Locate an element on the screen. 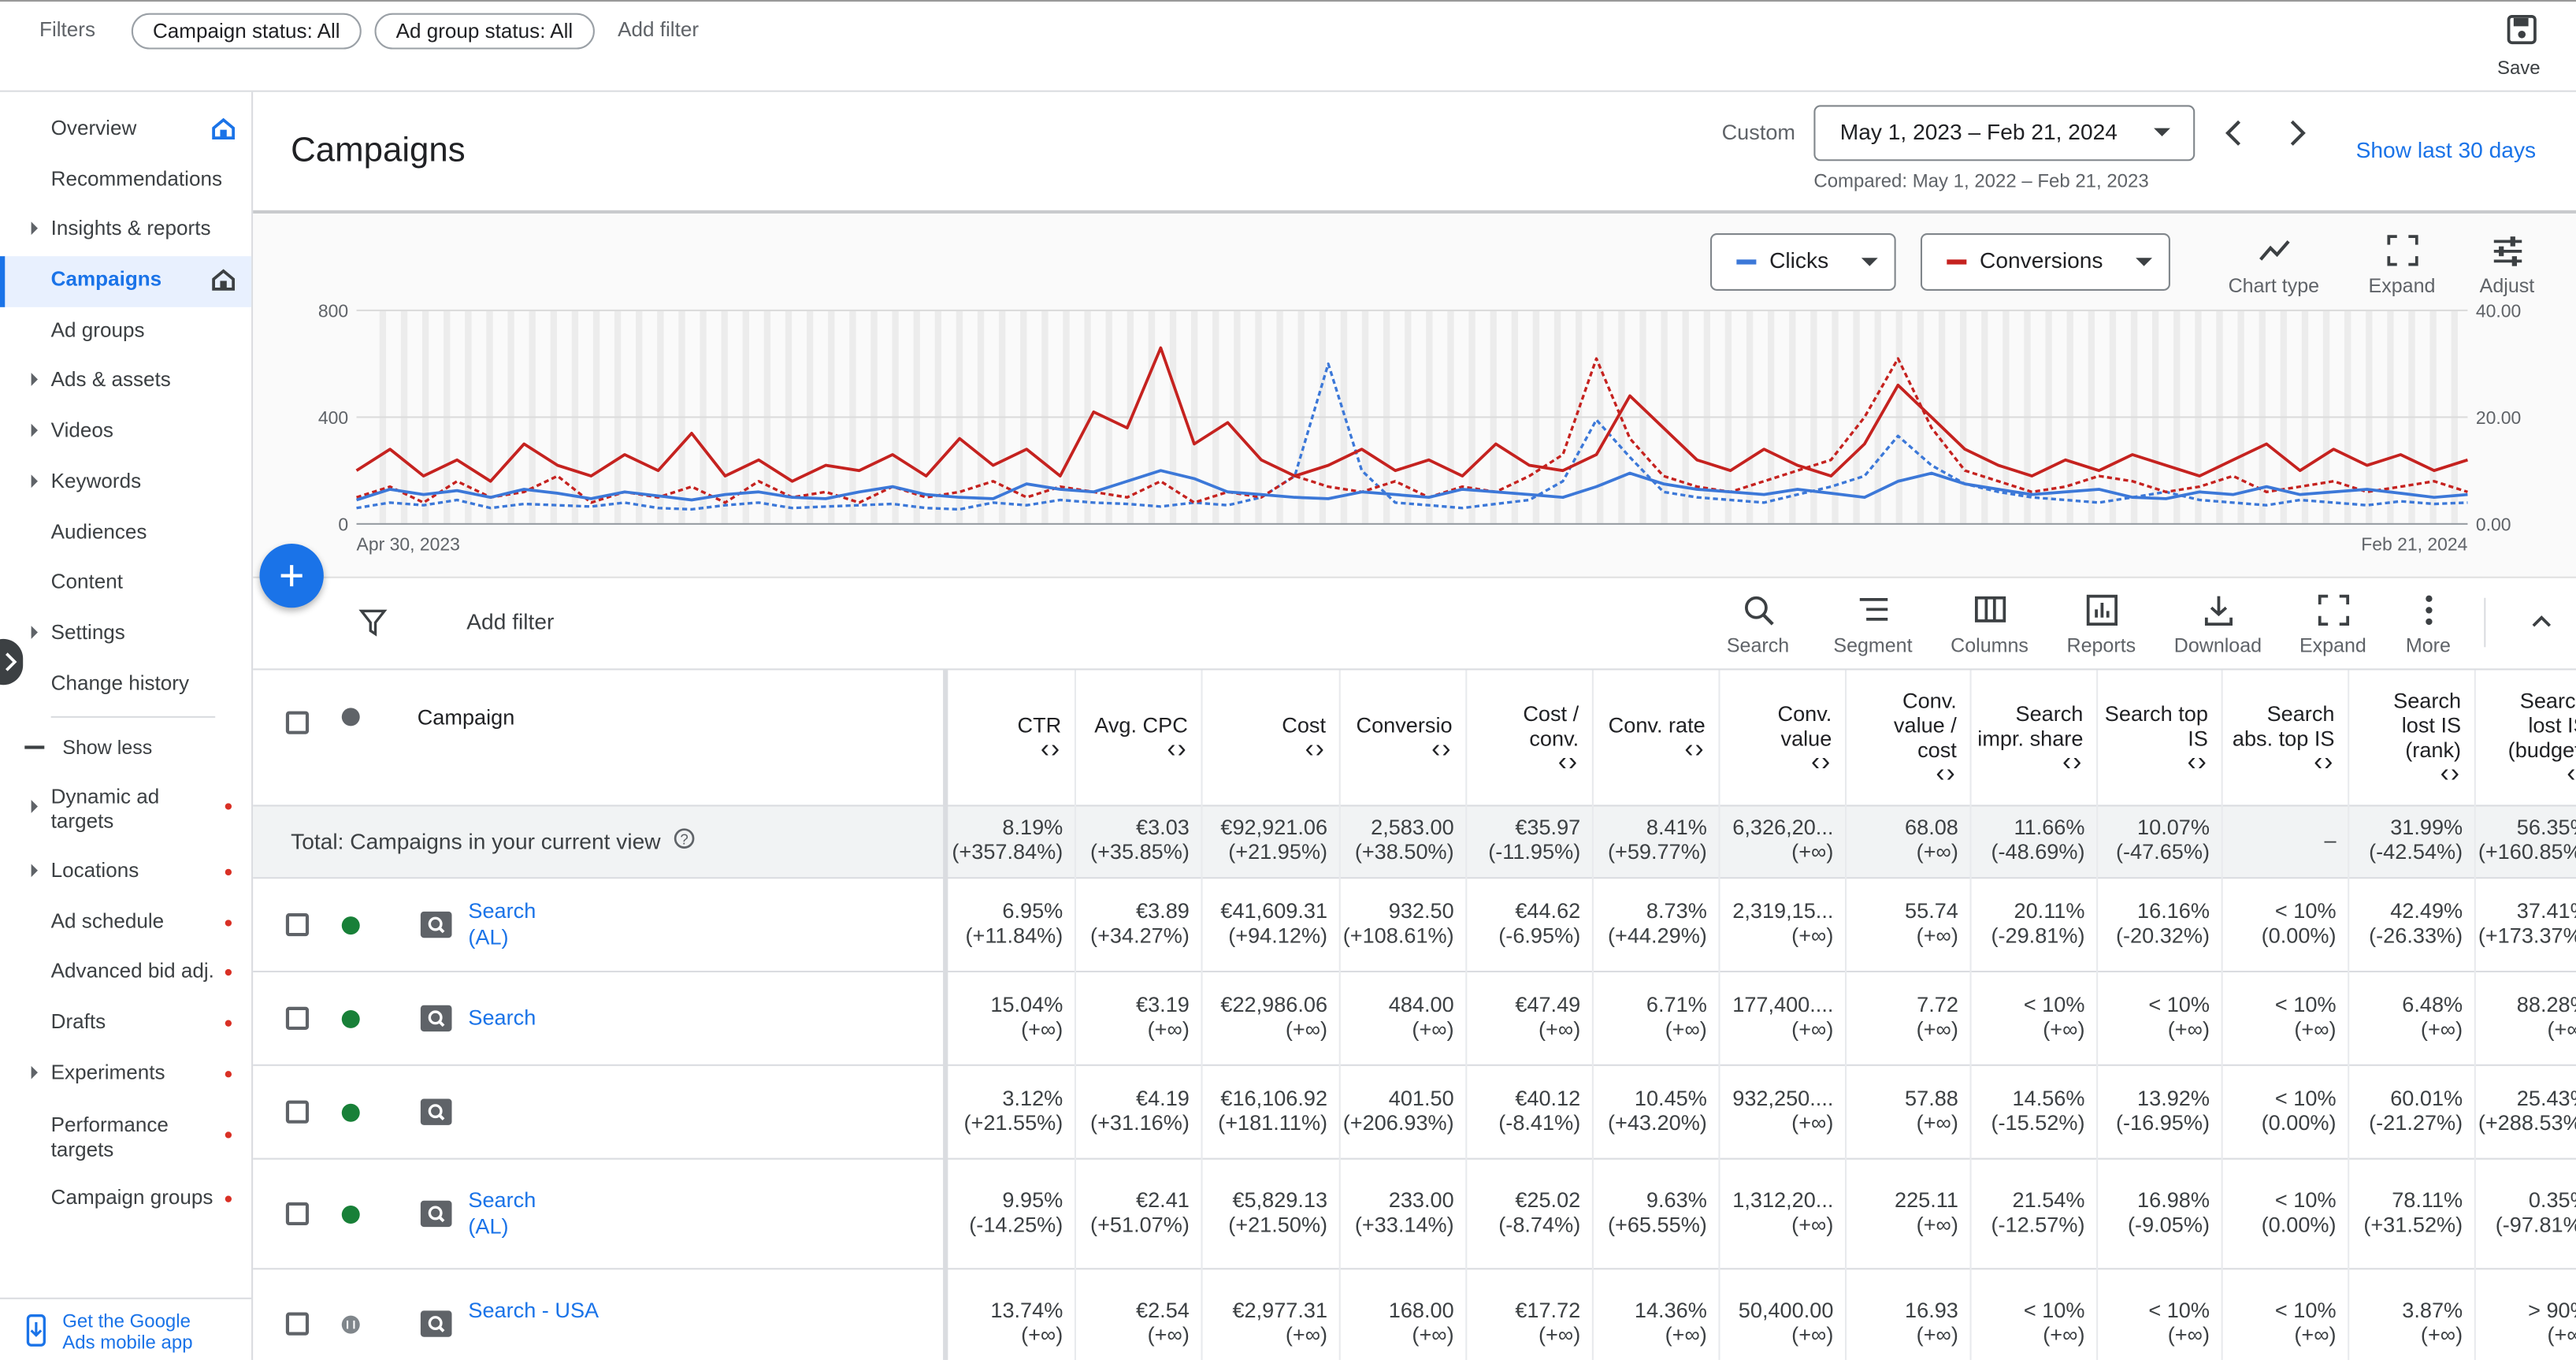  metric-button is located at coordinates (2045, 261).